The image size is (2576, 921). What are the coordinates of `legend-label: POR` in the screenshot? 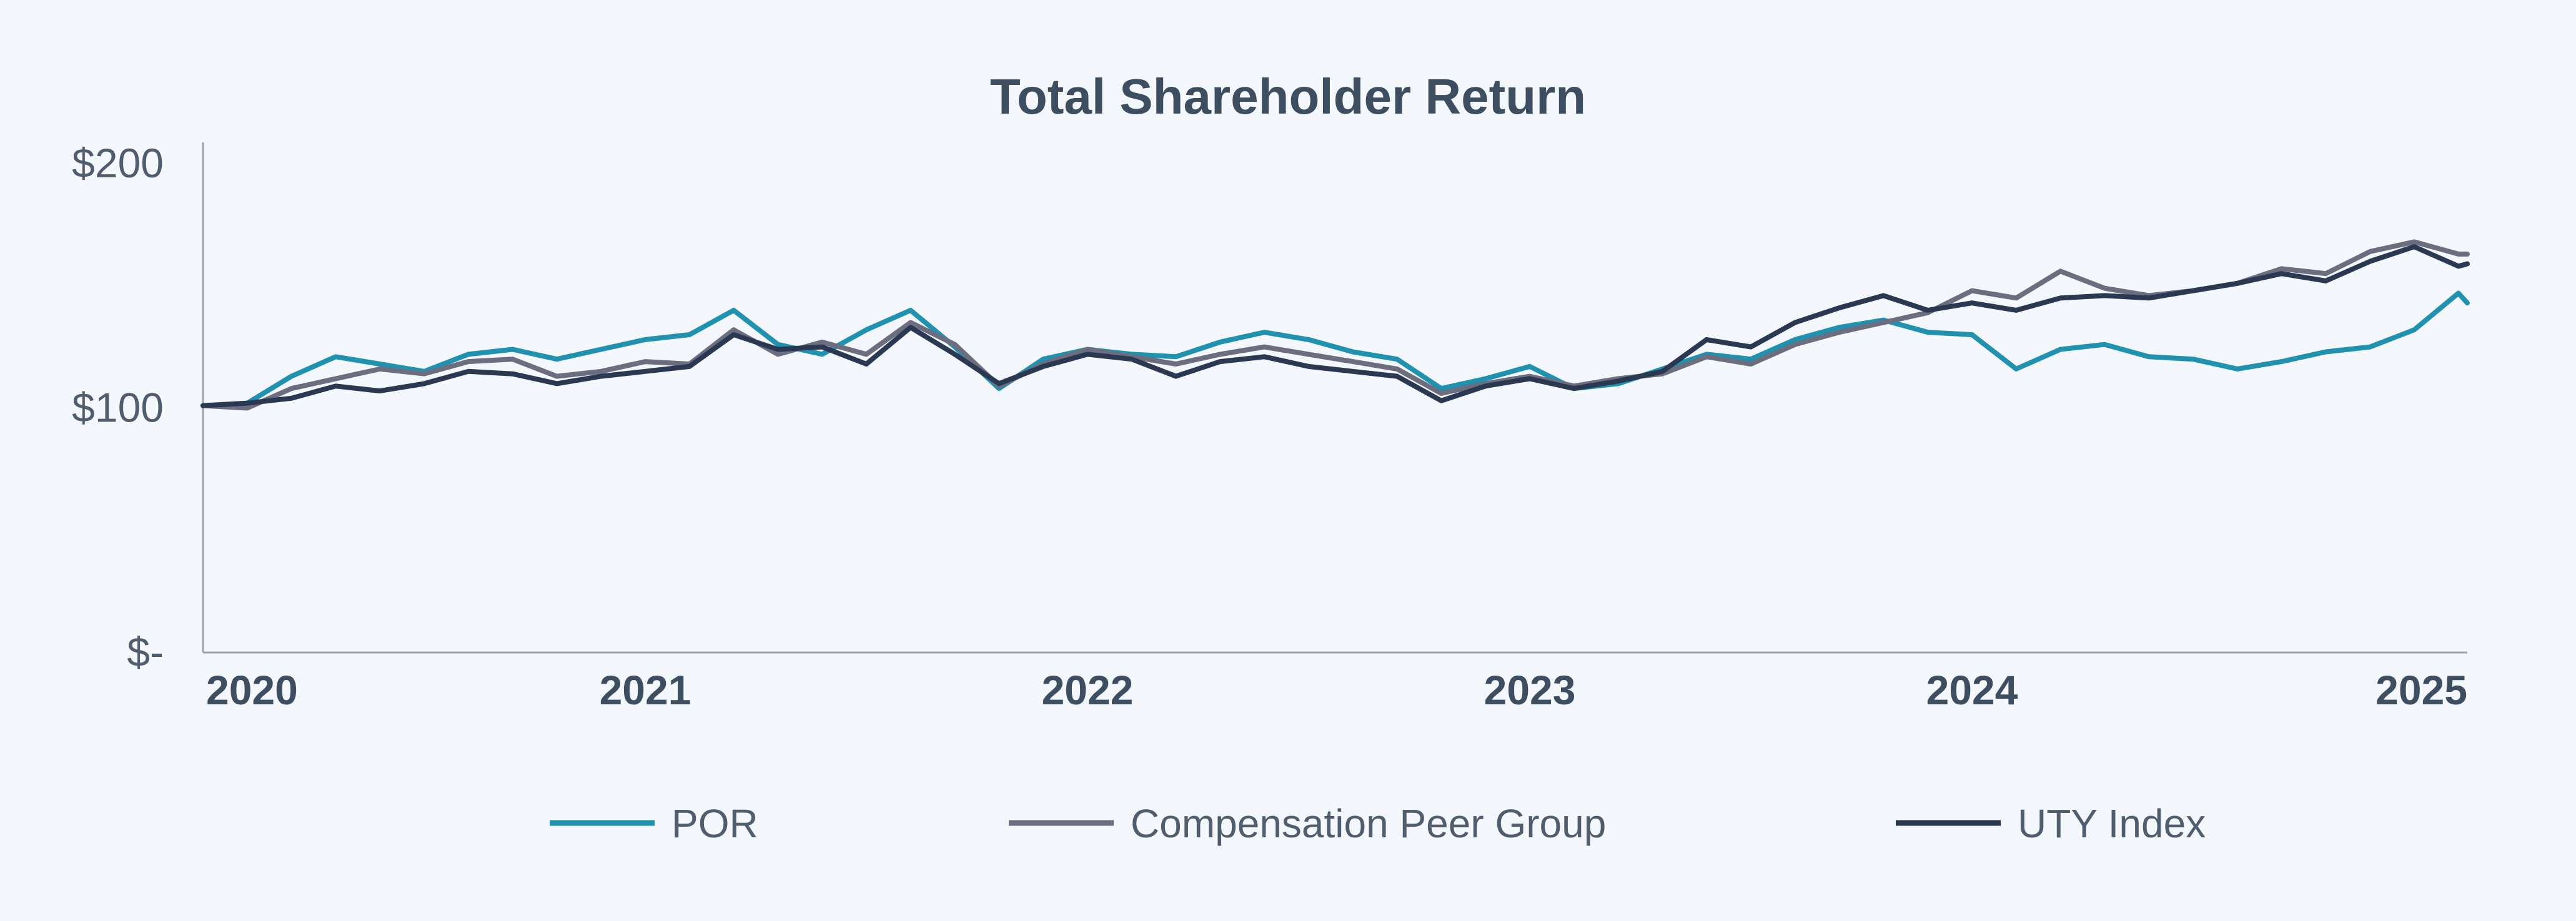 It's located at (714, 823).